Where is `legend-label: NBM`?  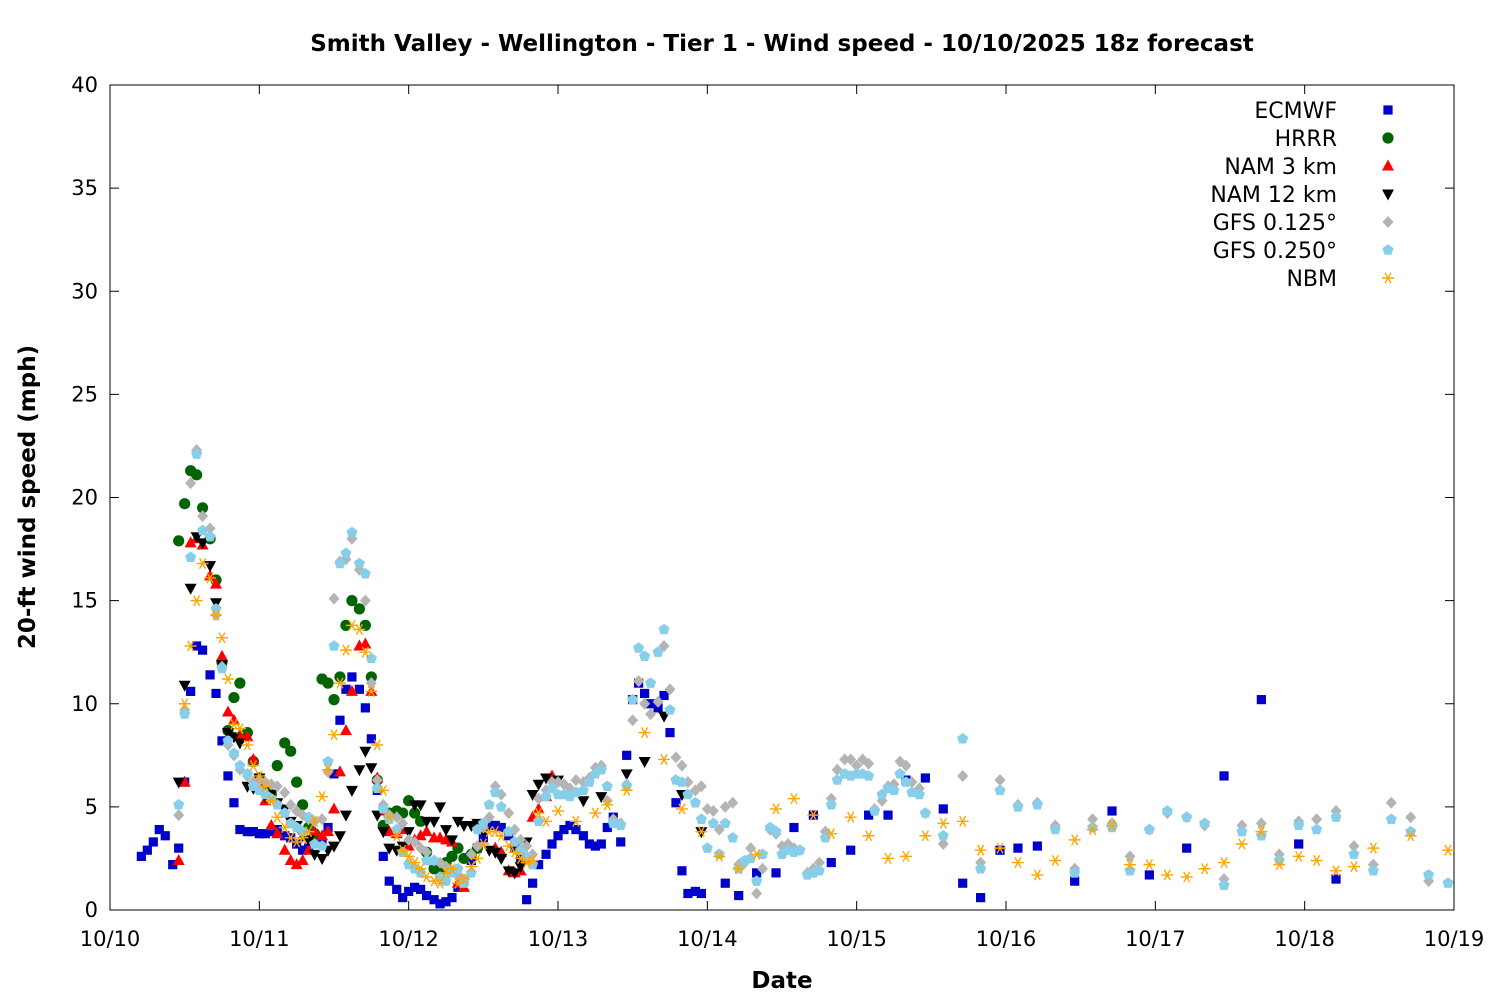
legend-label: NBM is located at coordinates (1311, 279).